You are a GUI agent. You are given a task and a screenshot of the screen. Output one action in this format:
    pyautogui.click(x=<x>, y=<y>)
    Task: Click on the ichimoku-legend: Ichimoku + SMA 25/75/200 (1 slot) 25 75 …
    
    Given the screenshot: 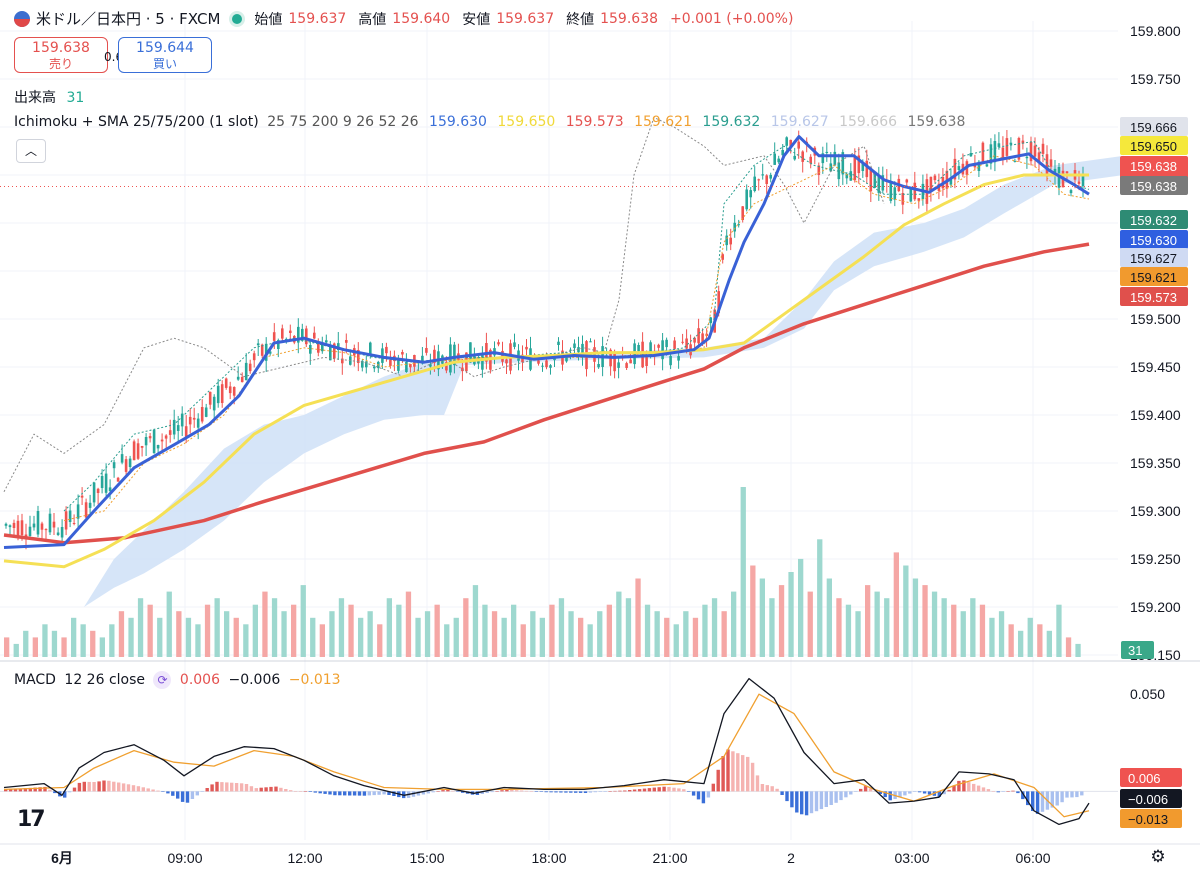 What is the action you would take?
    pyautogui.click(x=489, y=122)
    